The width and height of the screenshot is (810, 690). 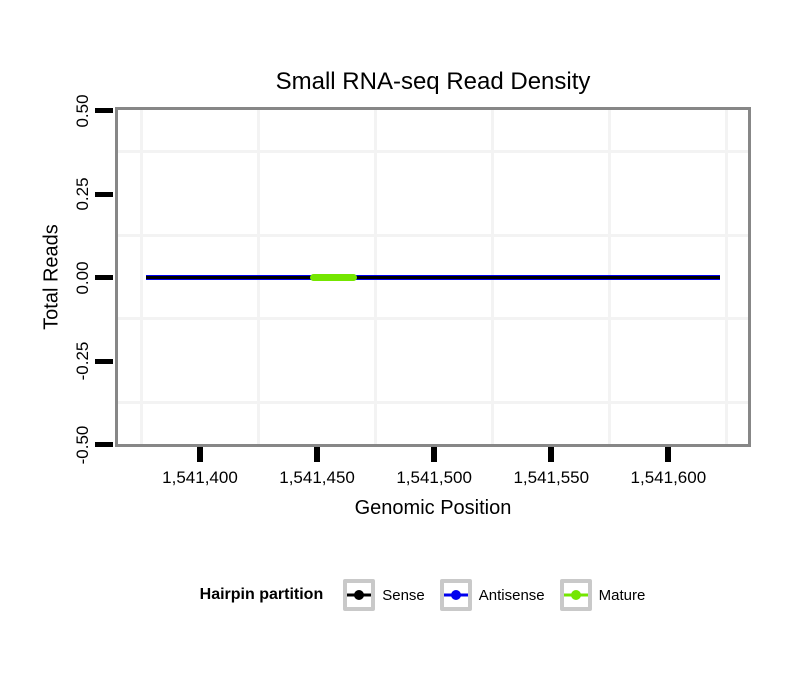 What do you see at coordinates (622, 595) in the screenshot?
I see `legend-item-label: Mature` at bounding box center [622, 595].